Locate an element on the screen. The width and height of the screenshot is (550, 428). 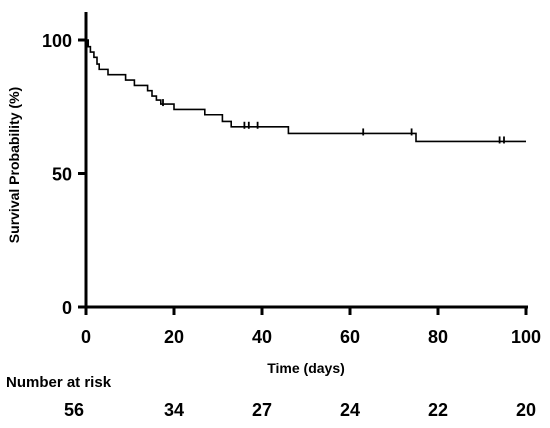
y-tick-label: 50 is located at coordinates (62, 175).